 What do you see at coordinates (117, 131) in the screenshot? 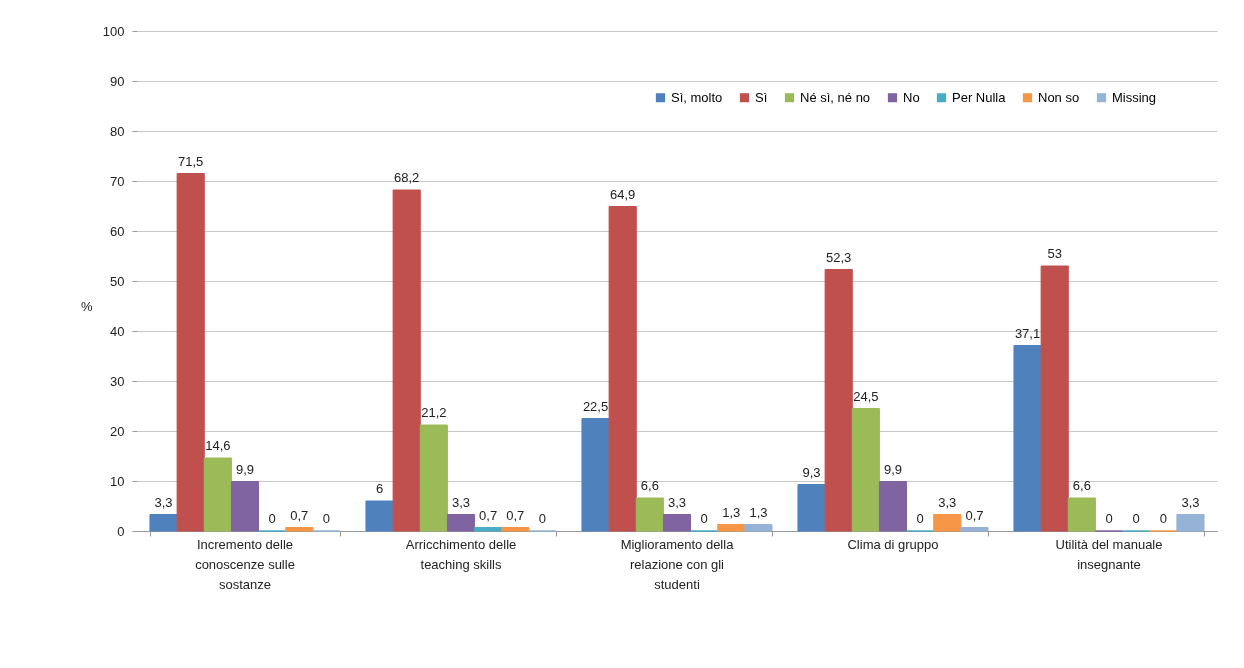
I see `y-tick-label: 80` at bounding box center [117, 131].